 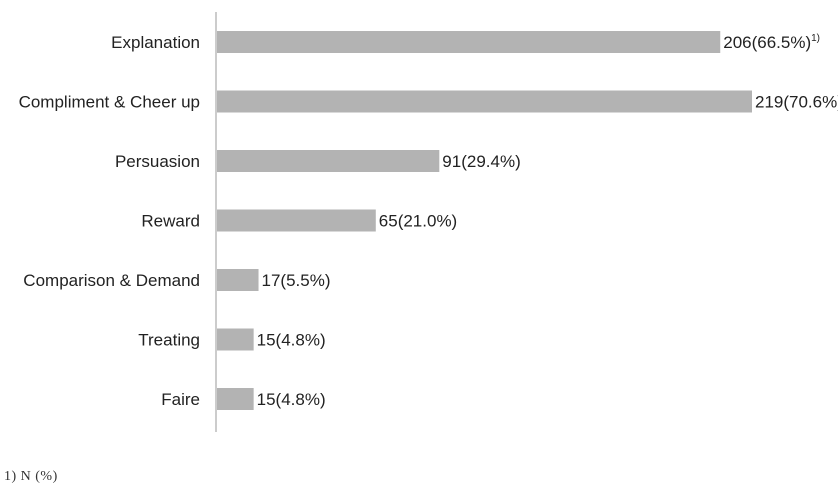 I want to click on category-label: Treating, so click(x=169, y=340).